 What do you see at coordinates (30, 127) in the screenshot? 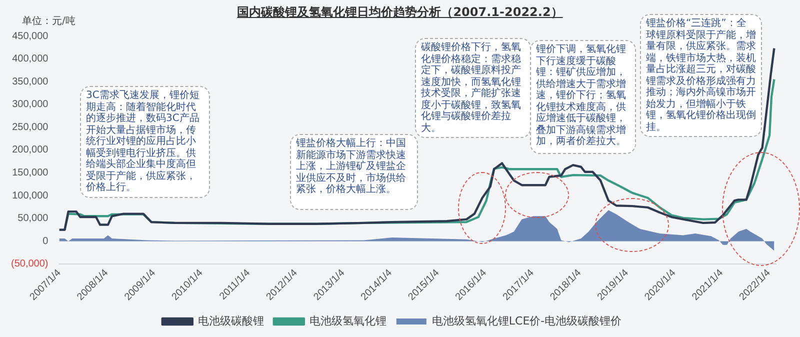
I see `y-tick-label: 250,000` at bounding box center [30, 127].